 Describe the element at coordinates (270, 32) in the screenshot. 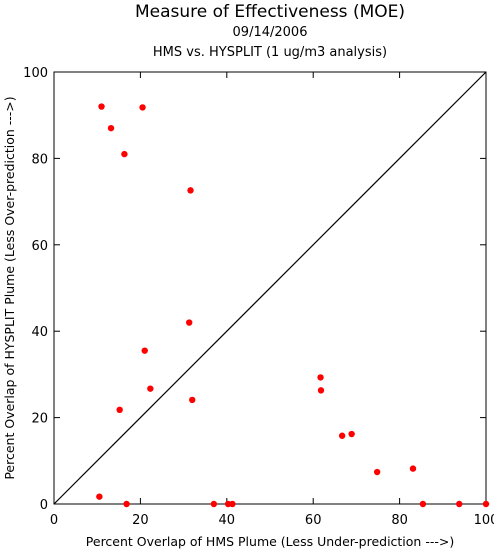

I see `chart-subtitle-date: 09/14/2006` at that location.